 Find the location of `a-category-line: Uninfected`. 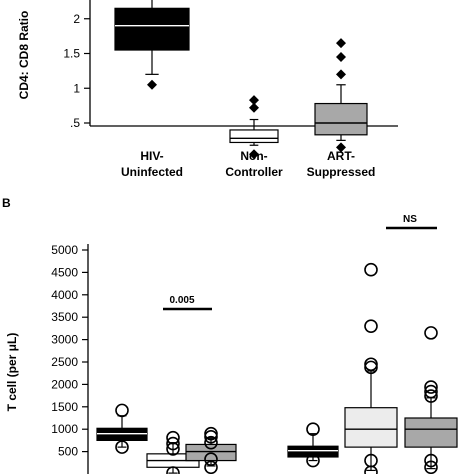

a-category-line: Uninfected is located at coordinates (152, 172).